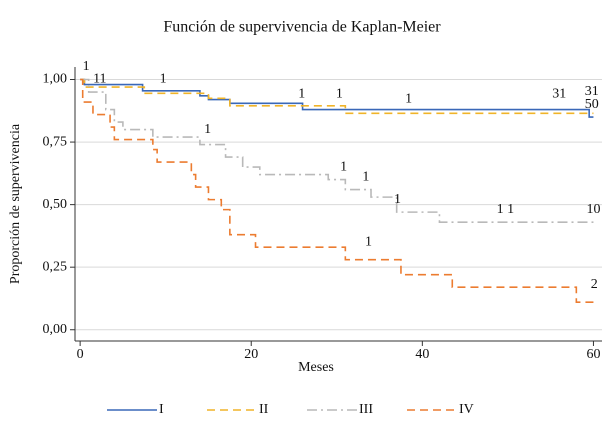 The image size is (604, 425). Describe the element at coordinates (366, 409) in the screenshot. I see `legend-label: III` at that location.